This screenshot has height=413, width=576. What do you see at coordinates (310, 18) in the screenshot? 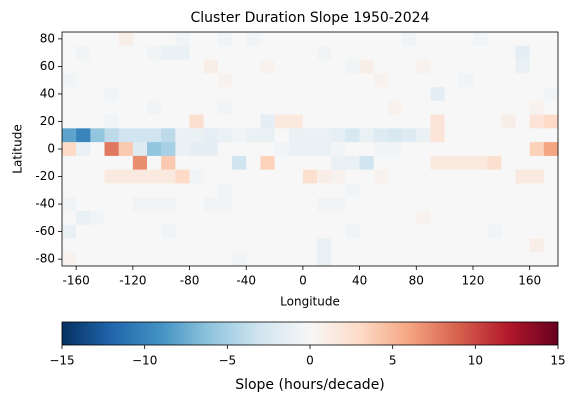
I see `chart-title: Cluster Duration Slope 1950-2024` at bounding box center [310, 18].